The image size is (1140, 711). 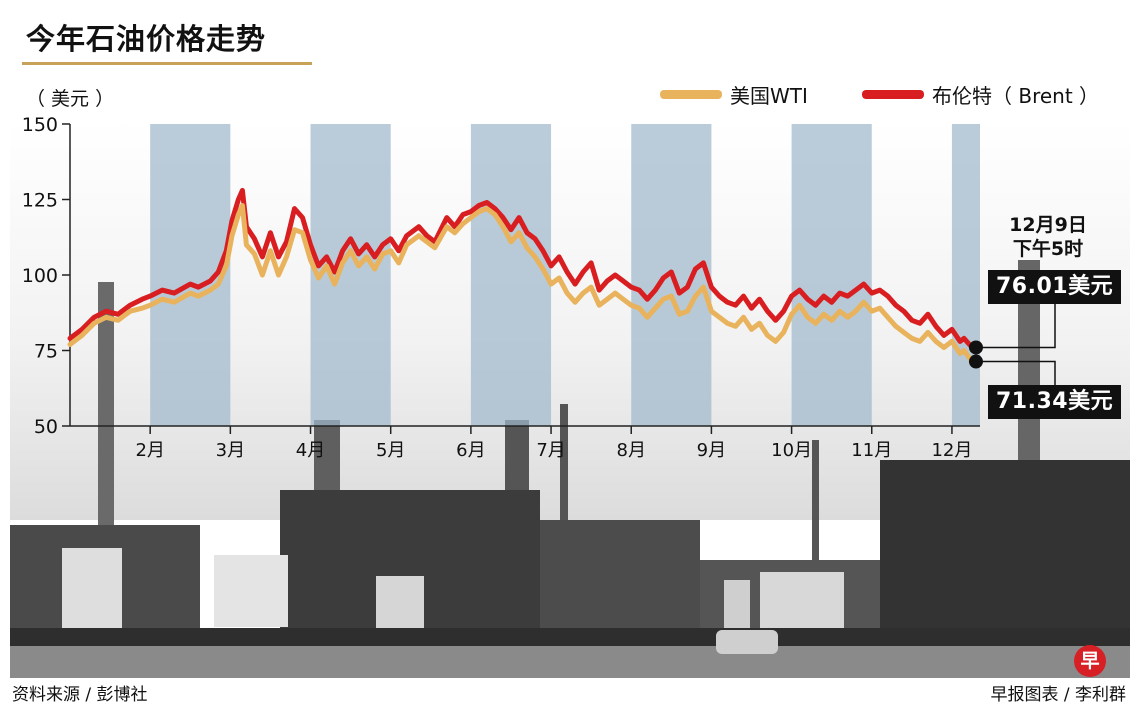 What do you see at coordinates (570, 637) in the screenshot?
I see `waterfront` at bounding box center [570, 637].